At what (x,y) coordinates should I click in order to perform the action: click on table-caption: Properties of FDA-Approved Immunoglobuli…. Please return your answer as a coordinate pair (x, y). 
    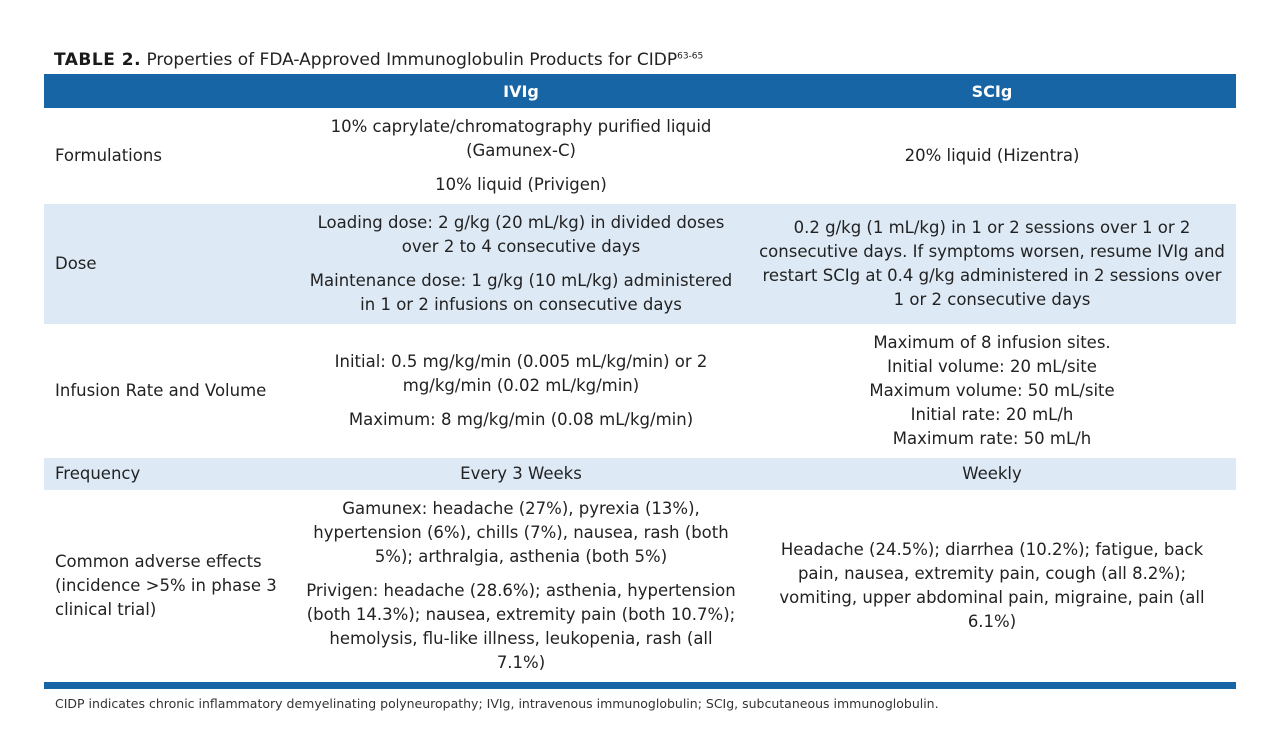
    Looking at the image, I should click on (412, 60).